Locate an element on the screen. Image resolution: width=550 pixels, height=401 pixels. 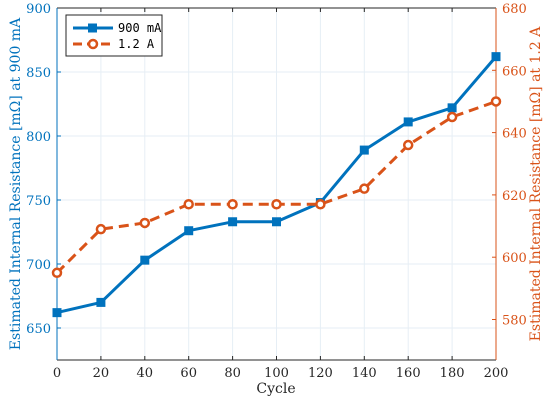
y-left-tick-label: 850 is located at coordinates (38, 73).